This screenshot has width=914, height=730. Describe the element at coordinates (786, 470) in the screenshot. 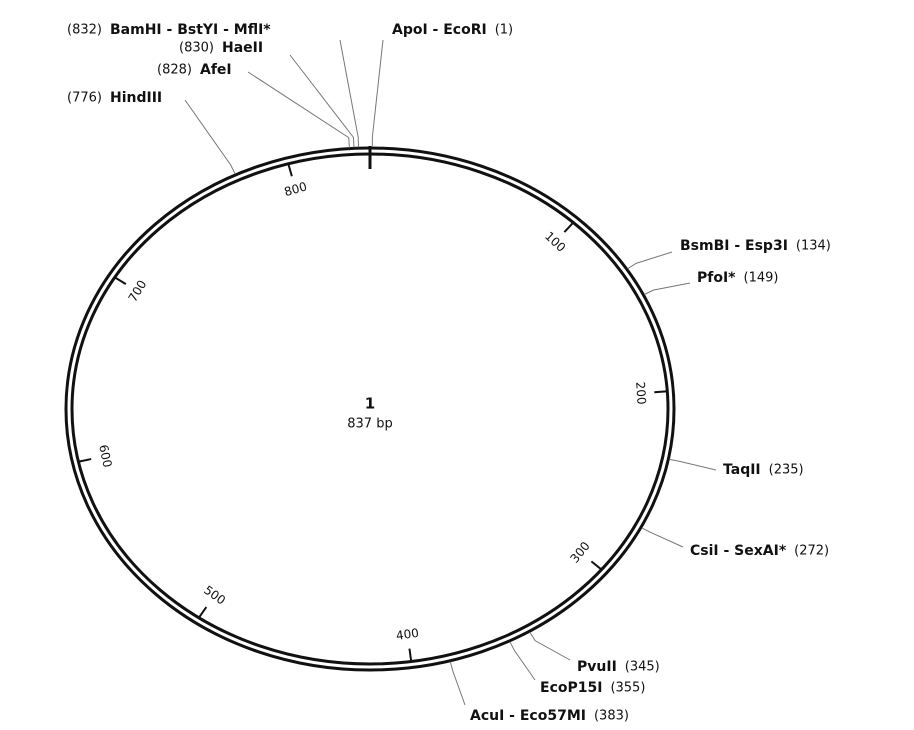

I see `site-position: (235)` at that location.